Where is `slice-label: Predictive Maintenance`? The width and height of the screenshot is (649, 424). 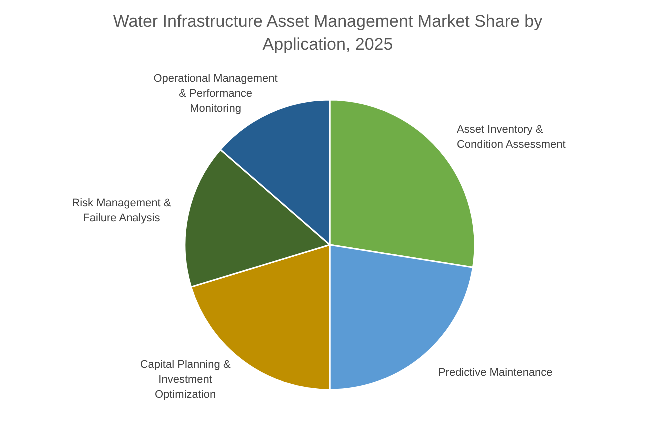 slice-label: Predictive Maintenance is located at coordinates (495, 372).